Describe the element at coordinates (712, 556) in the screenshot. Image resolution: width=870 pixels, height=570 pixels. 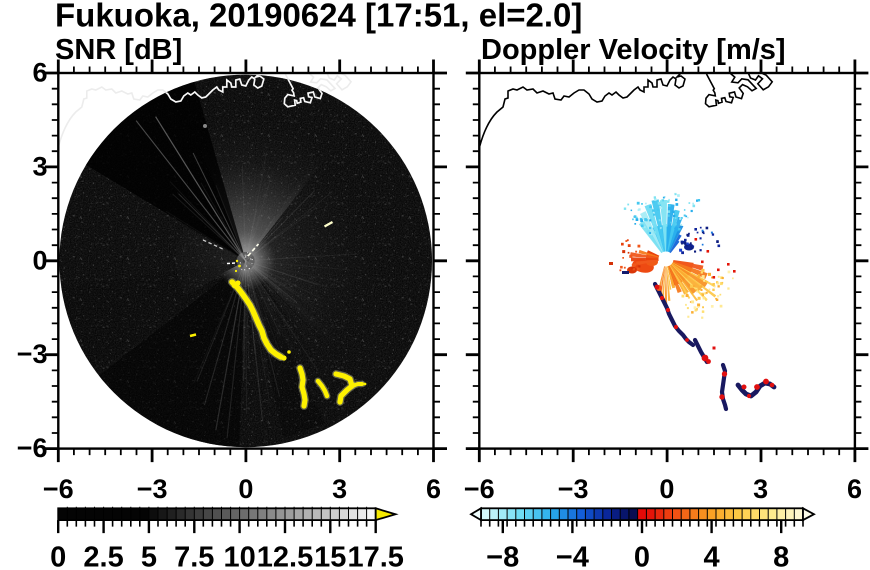
I see `svg-text: 4` at that location.